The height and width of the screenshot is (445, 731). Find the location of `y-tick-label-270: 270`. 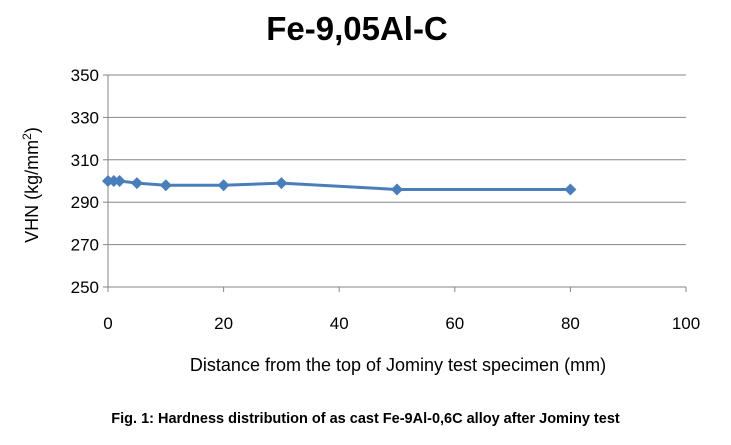

y-tick-label-270: 270 is located at coordinates (85, 245).